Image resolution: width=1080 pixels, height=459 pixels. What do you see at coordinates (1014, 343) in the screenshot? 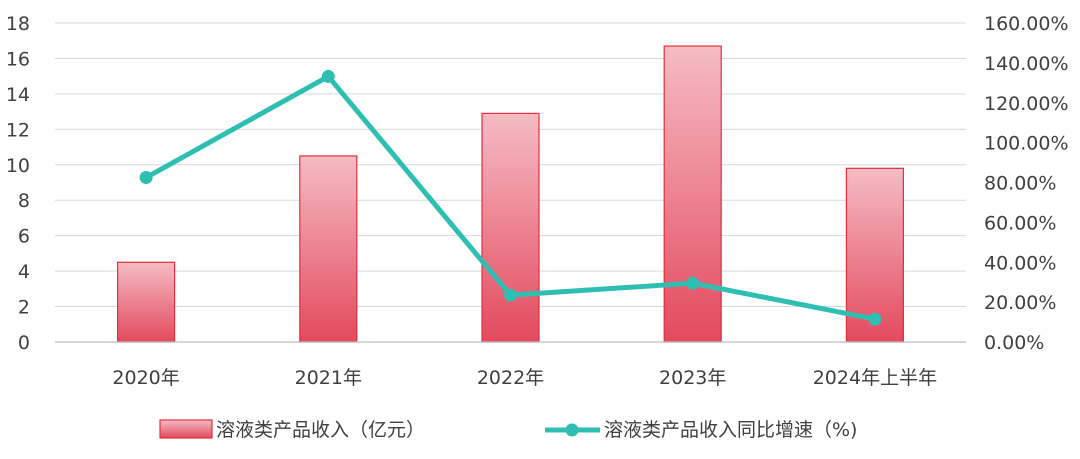
I see `right-tick-label: 0.00%` at bounding box center [1014, 343].